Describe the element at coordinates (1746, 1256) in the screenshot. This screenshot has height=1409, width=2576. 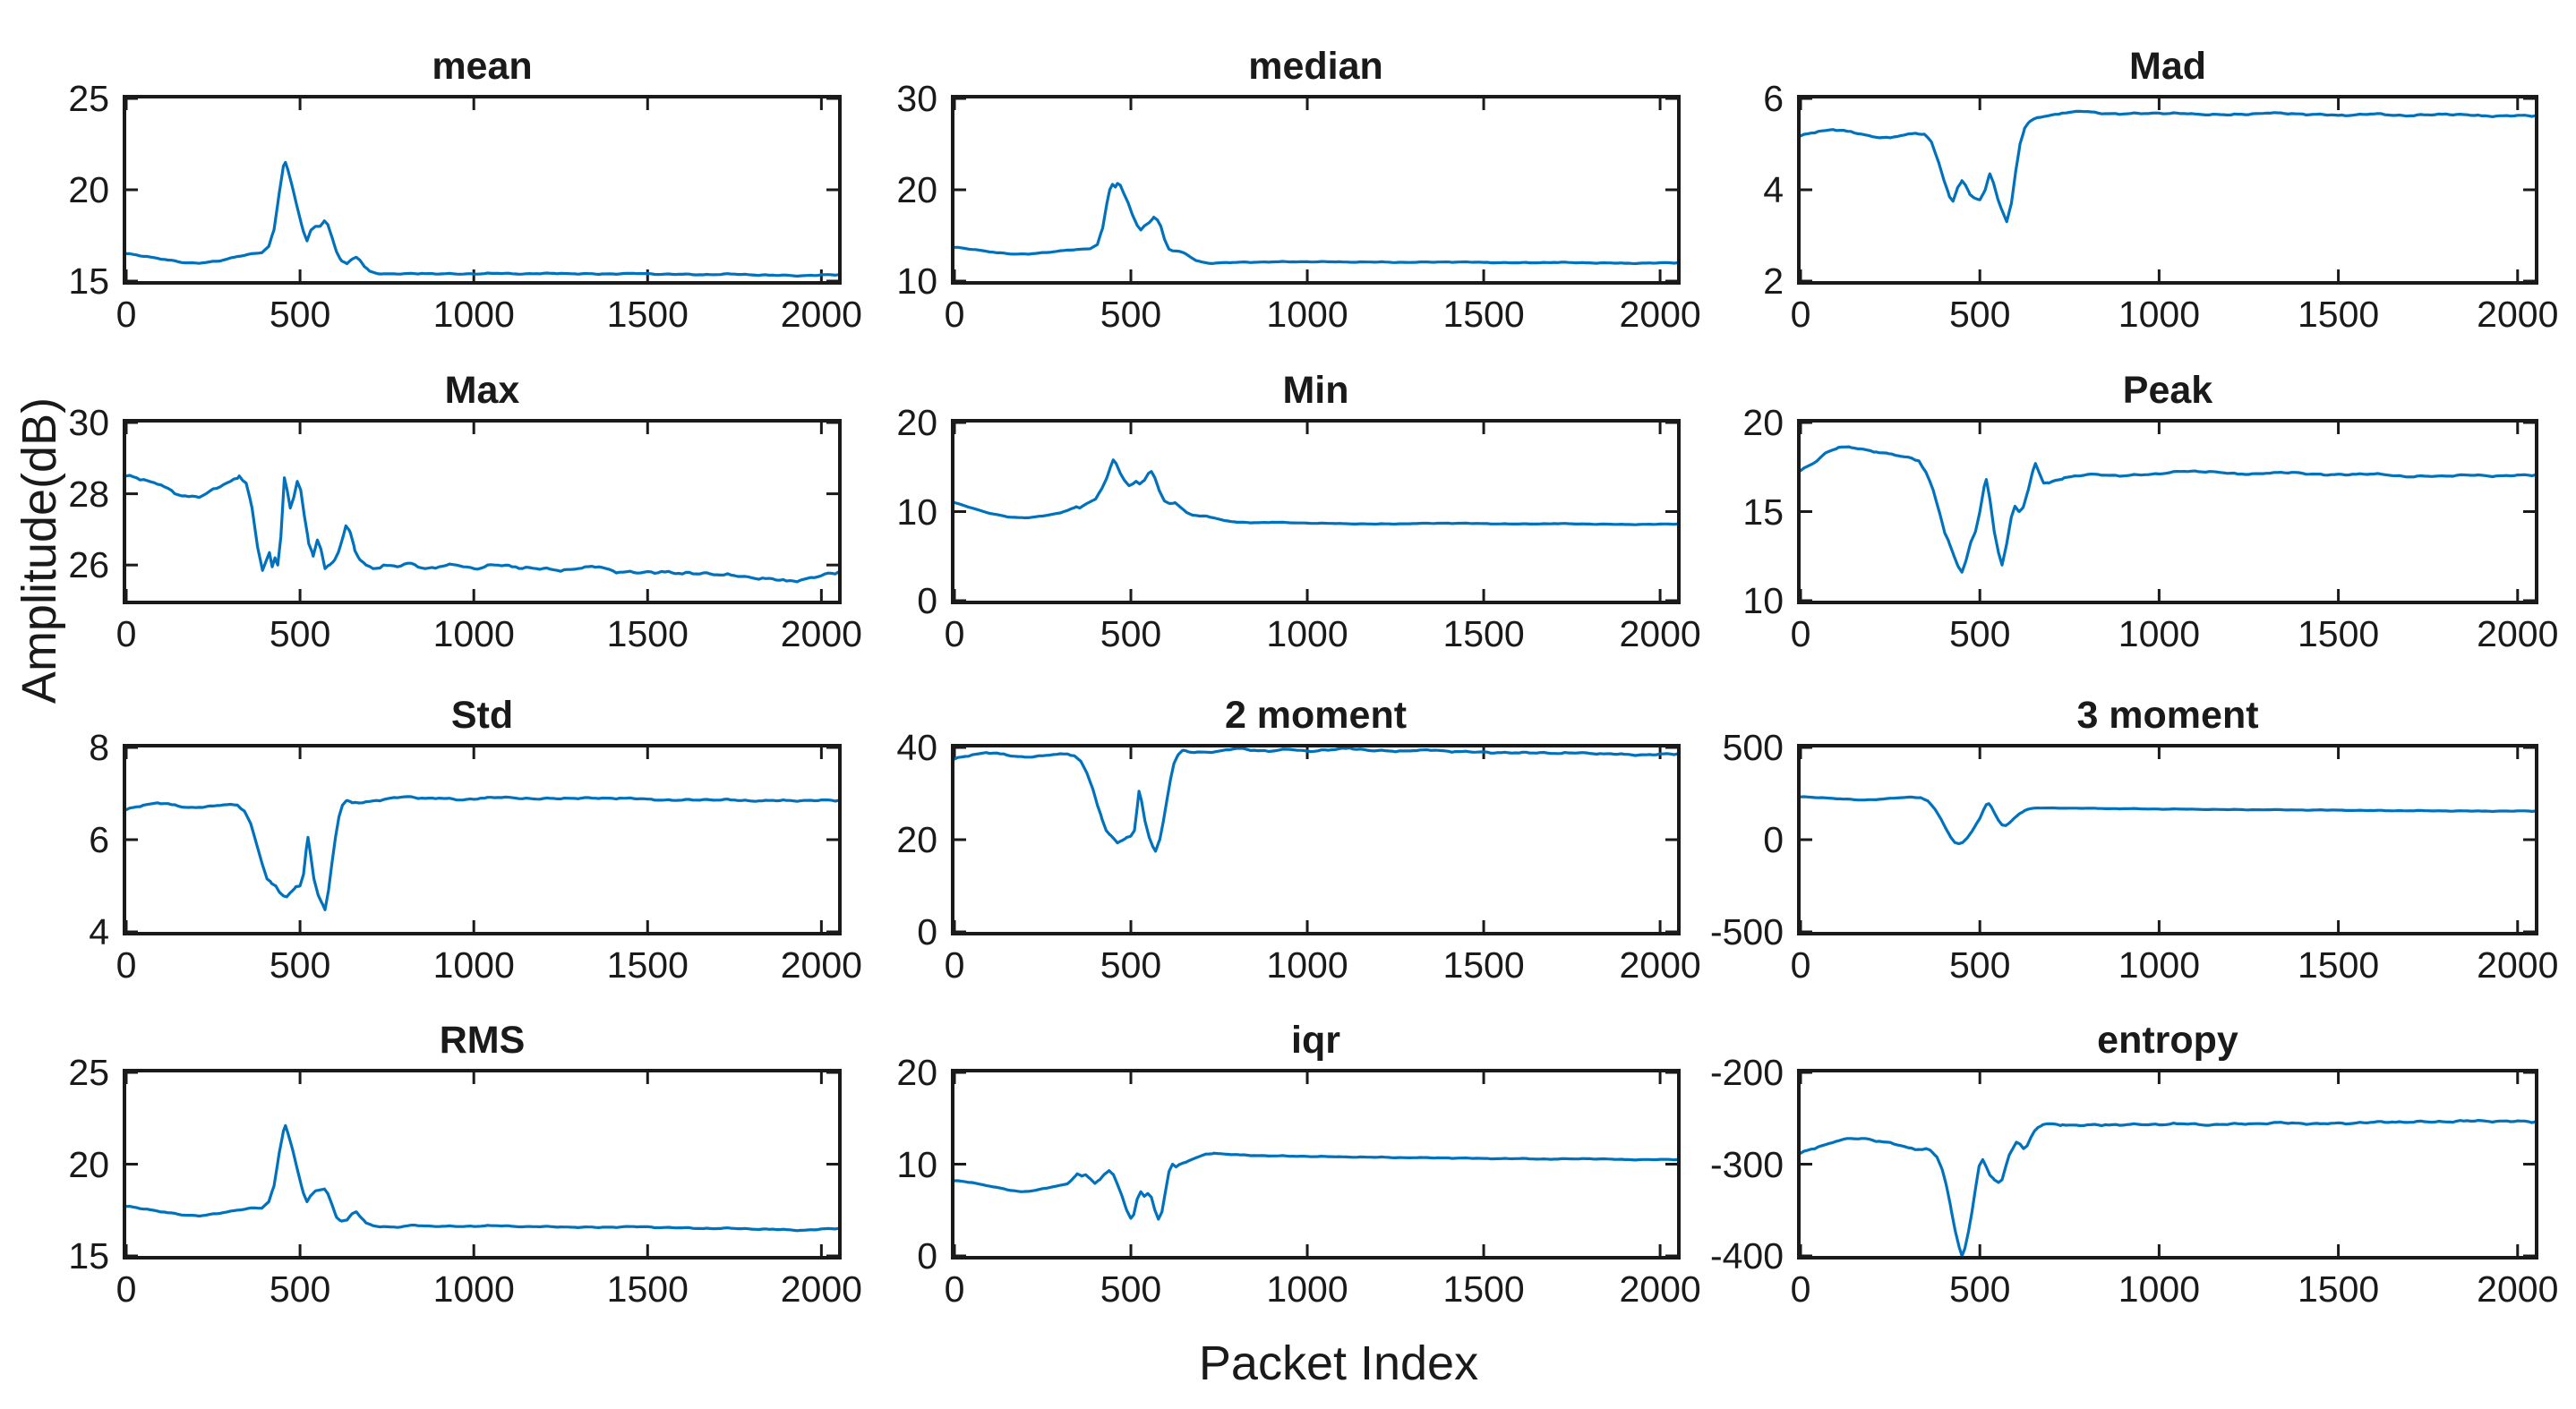
I see `y-tick-label-entropy: -400` at that location.